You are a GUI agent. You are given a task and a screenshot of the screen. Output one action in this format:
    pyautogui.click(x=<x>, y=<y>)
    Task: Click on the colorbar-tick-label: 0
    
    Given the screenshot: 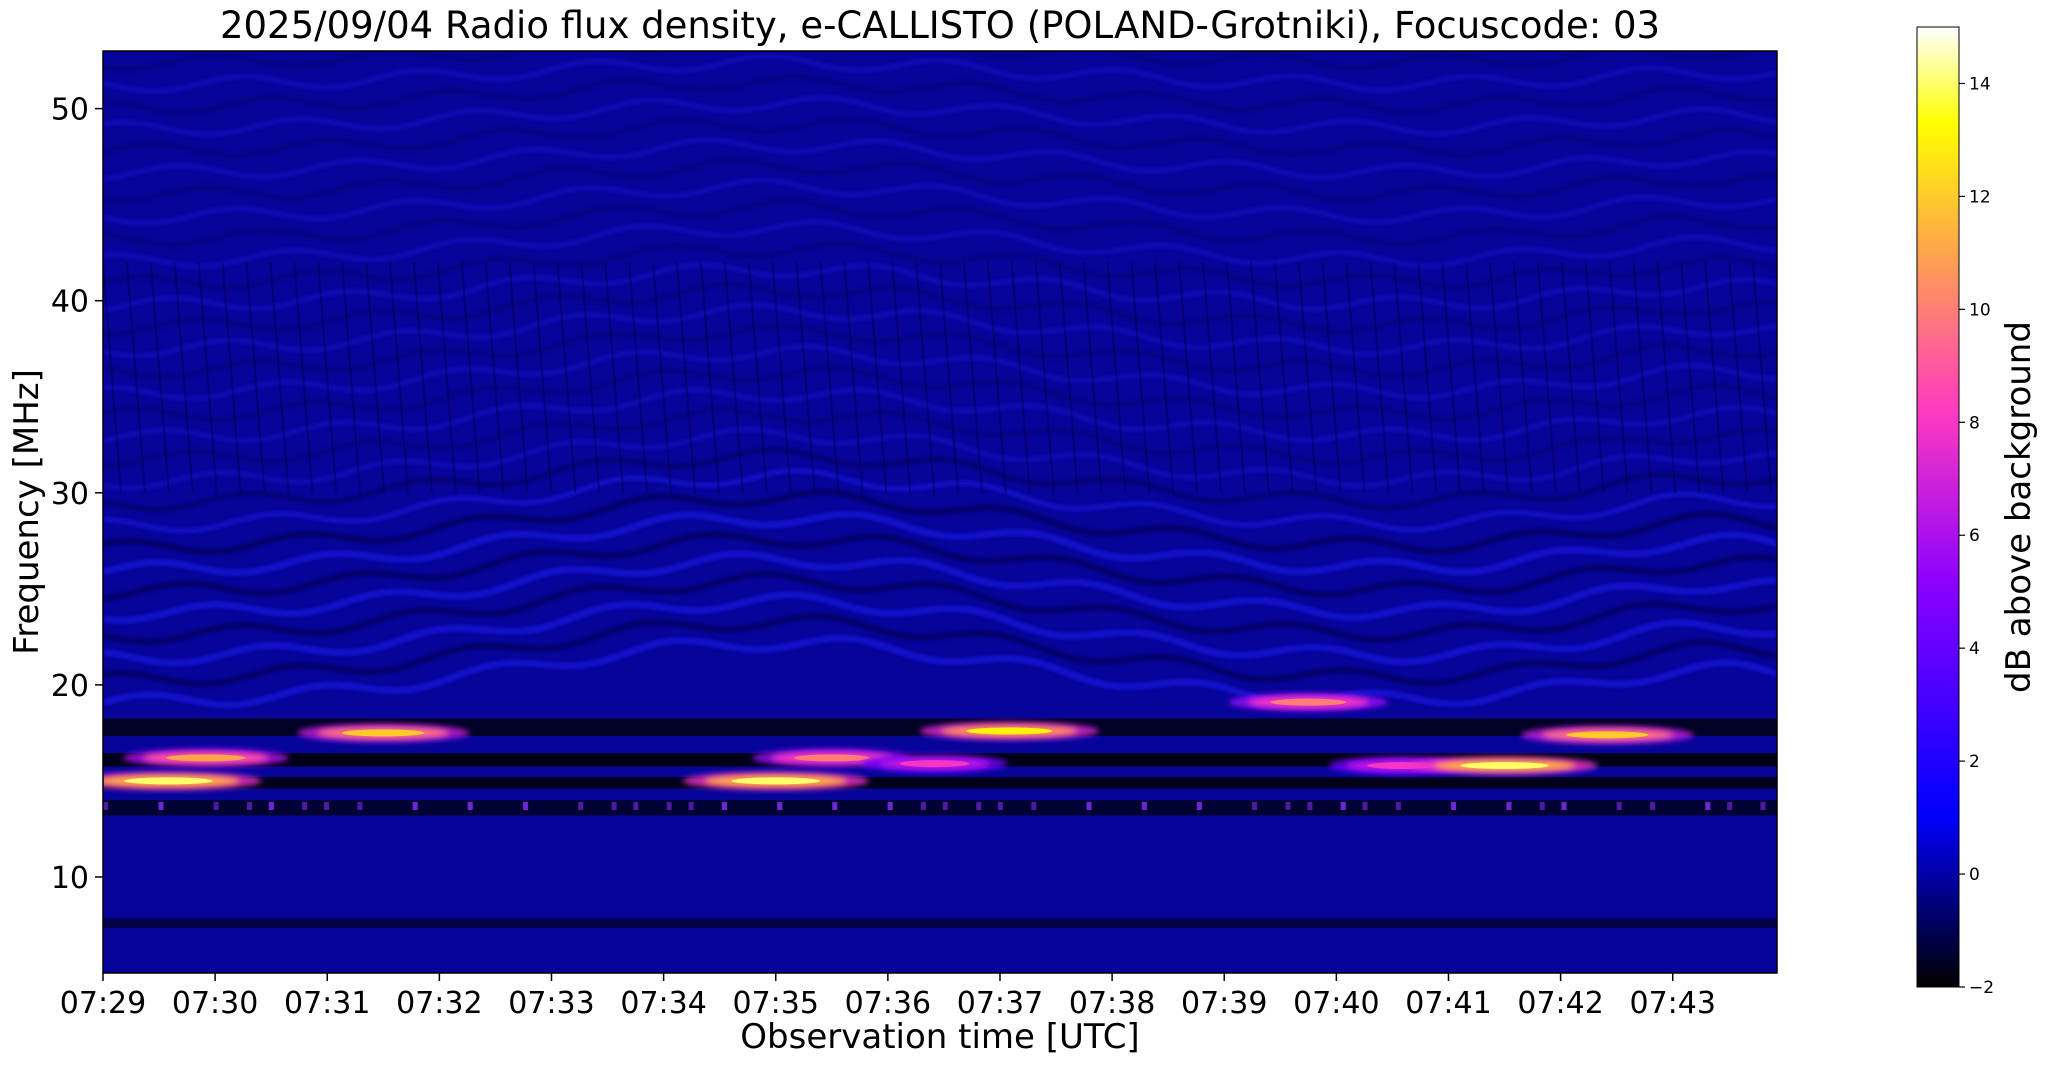 What is the action you would take?
    pyautogui.click(x=1974, y=875)
    